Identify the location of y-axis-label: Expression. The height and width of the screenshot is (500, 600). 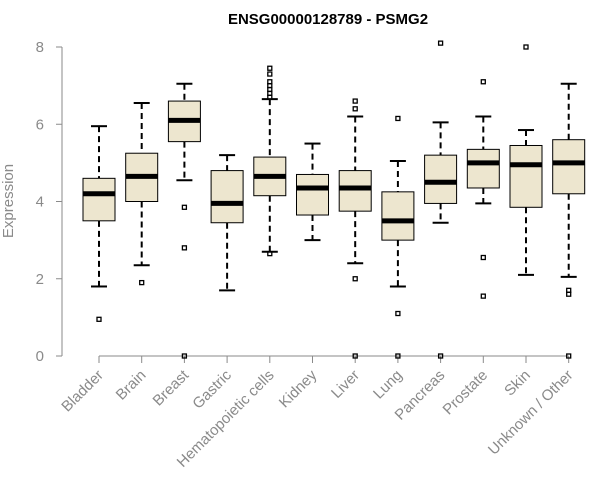
(8, 201).